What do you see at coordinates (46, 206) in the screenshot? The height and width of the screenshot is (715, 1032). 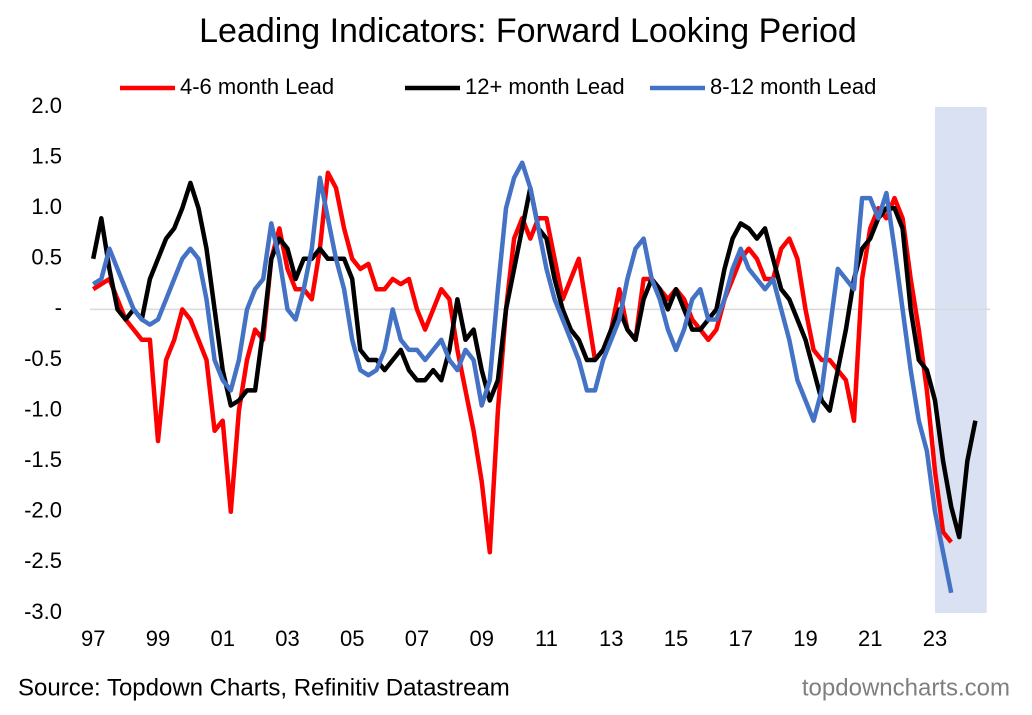 I see `y-tick-label: 1.0` at bounding box center [46, 206].